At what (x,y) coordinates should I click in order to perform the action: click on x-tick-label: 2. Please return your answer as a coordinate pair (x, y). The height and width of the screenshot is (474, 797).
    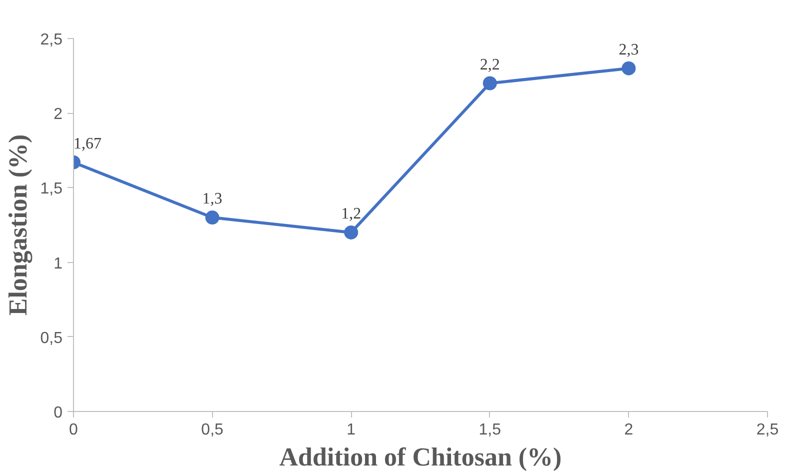
    Looking at the image, I should click on (629, 430).